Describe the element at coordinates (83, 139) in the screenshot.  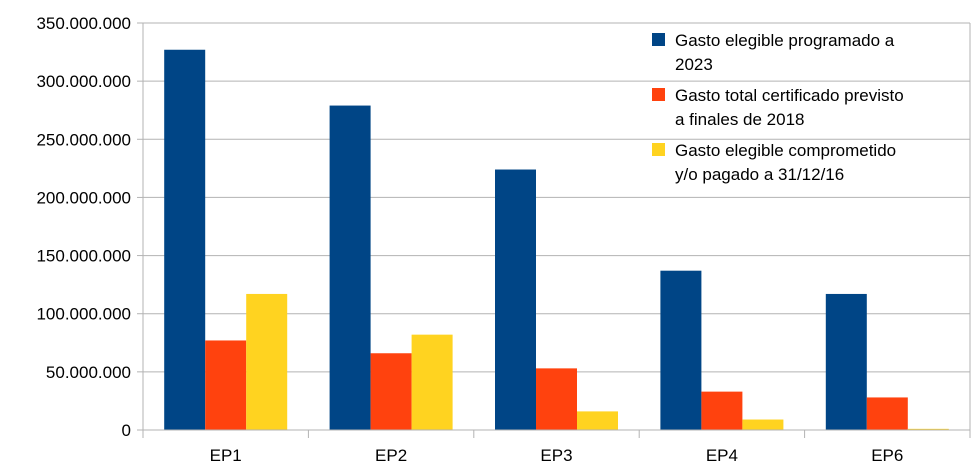
I see `y-tick-label: 250.000.000` at that location.